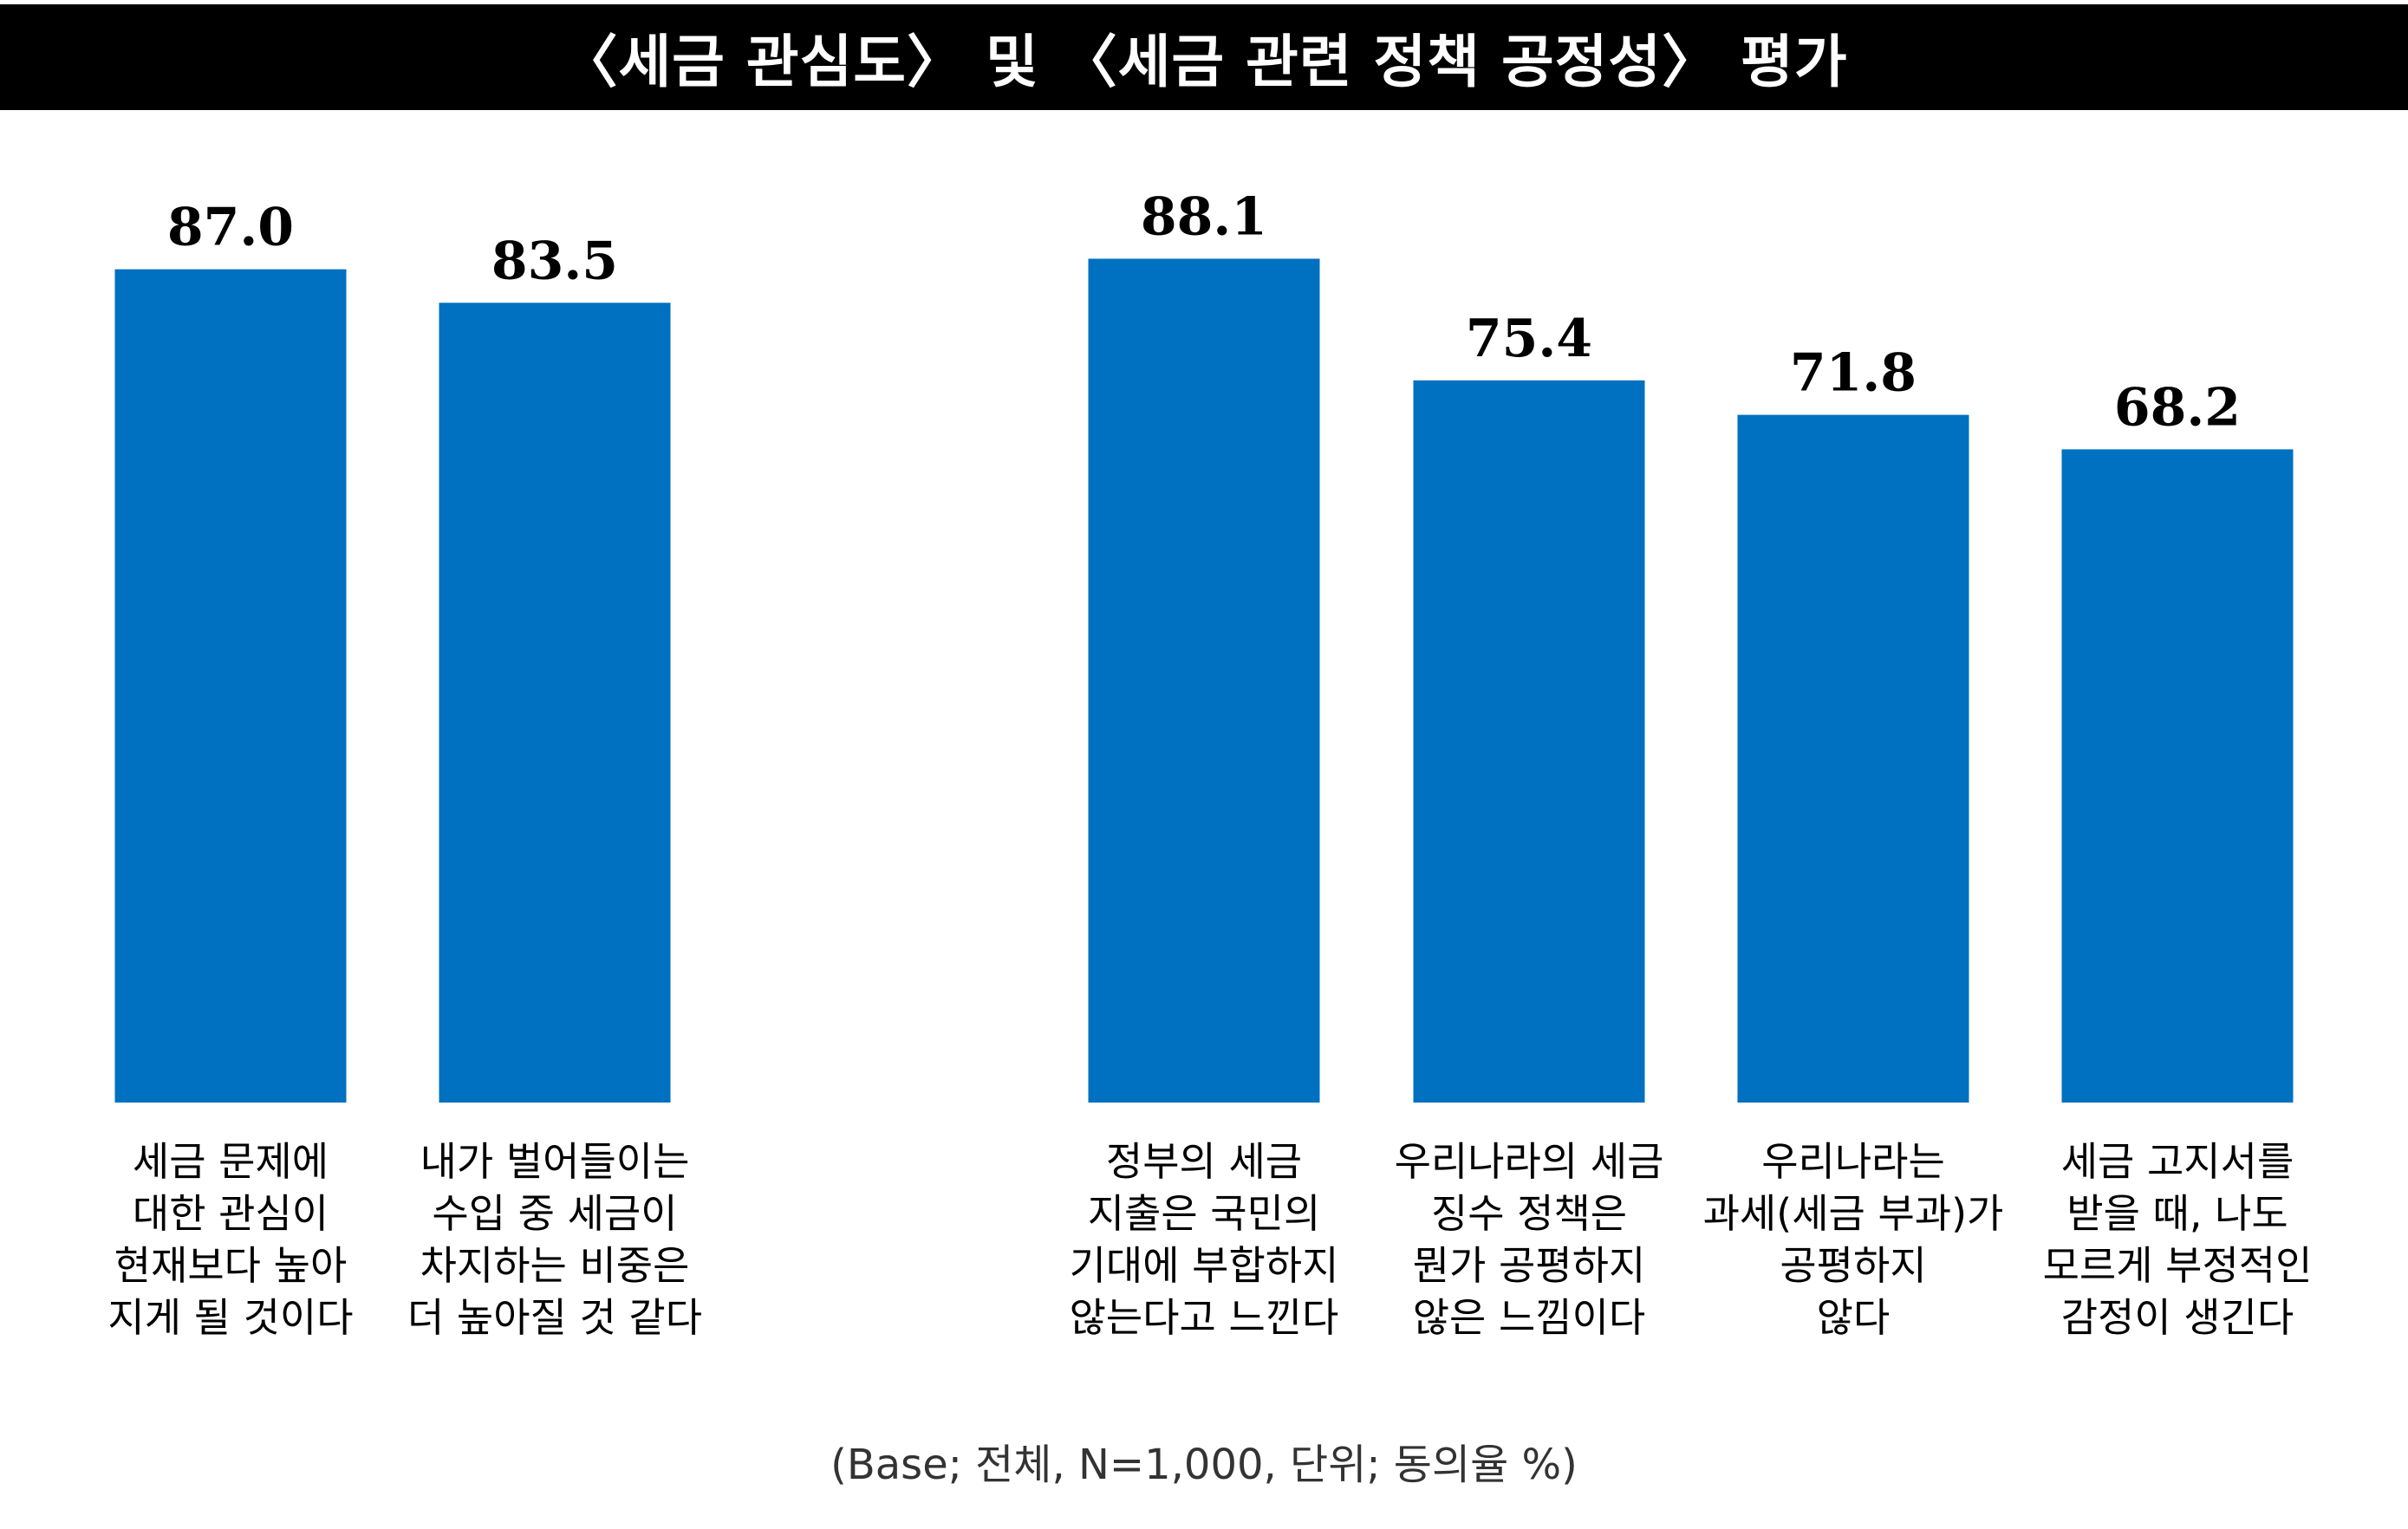 Image resolution: width=2408 pixels, height=1529 pixels. I want to click on category-label: 모르게 부정적인, so click(2178, 1265).